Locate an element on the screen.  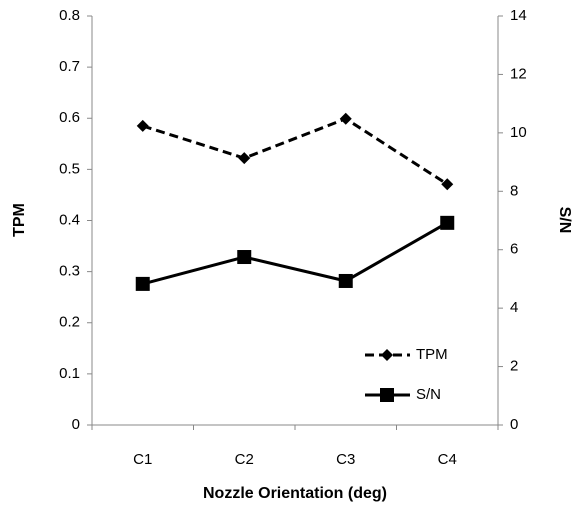
x-tick-label: C1 is located at coordinates (142, 459).